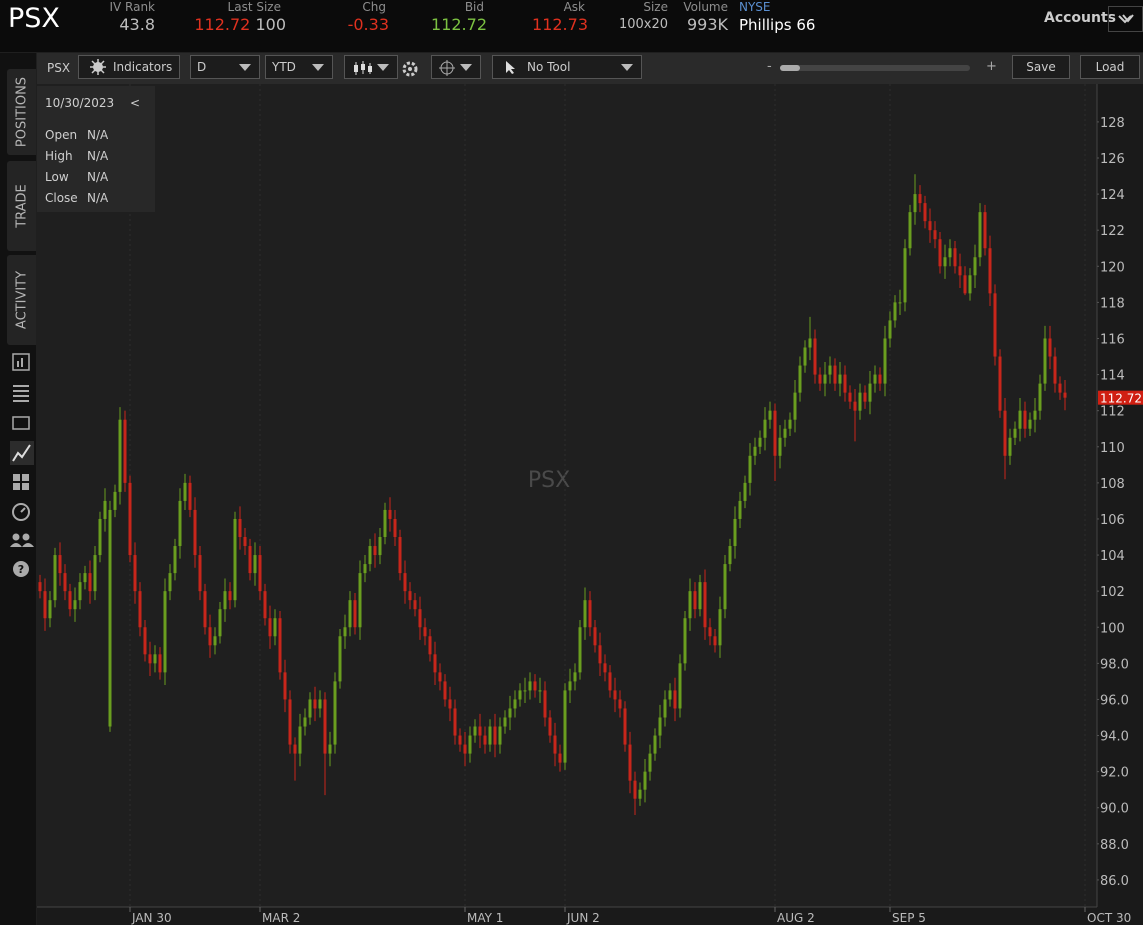 The height and width of the screenshot is (925, 1143). What do you see at coordinates (410, 69) in the screenshot?
I see `settings-icon` at bounding box center [410, 69].